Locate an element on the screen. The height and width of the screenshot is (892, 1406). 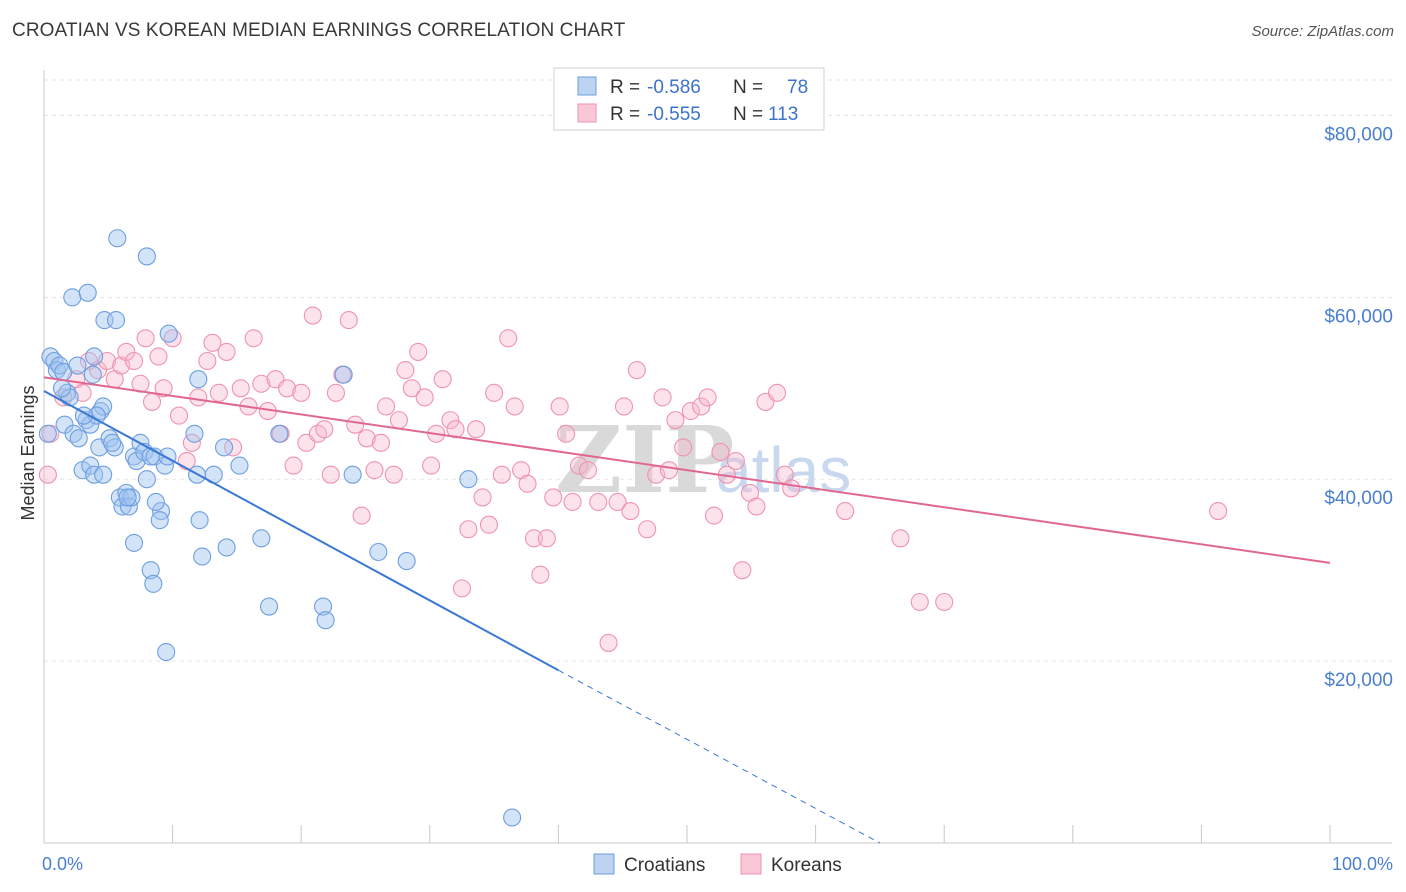
legend-r-value-croatians: -0.586 is located at coordinates (674, 87).